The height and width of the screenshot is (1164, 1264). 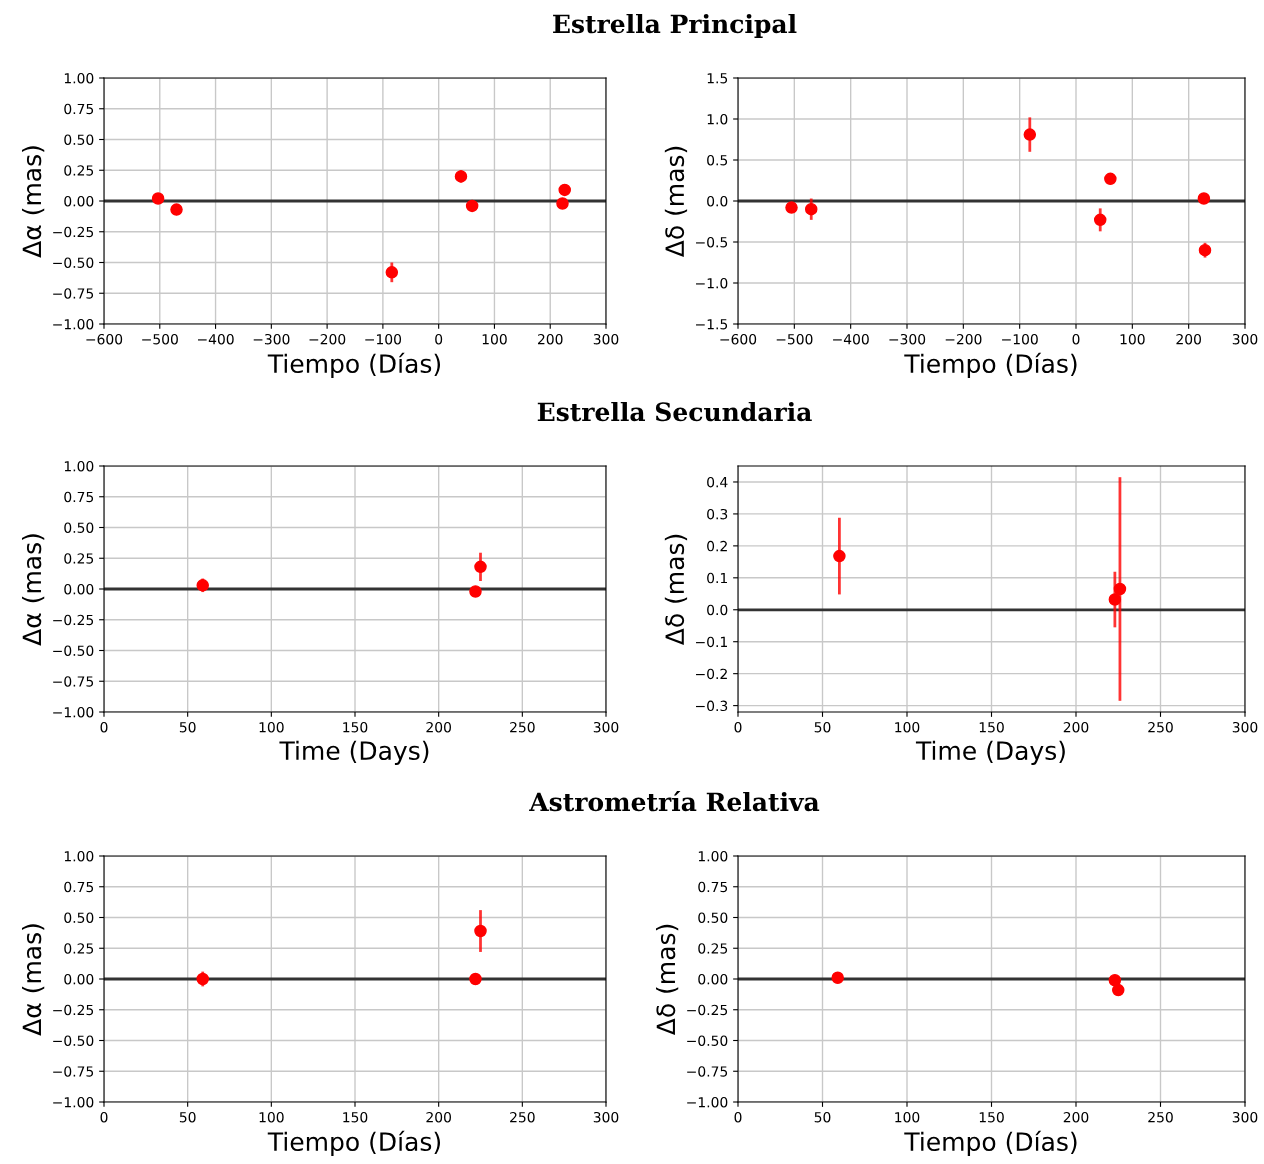 I want to click on y-tick-label: 0.3, so click(x=717, y=514).